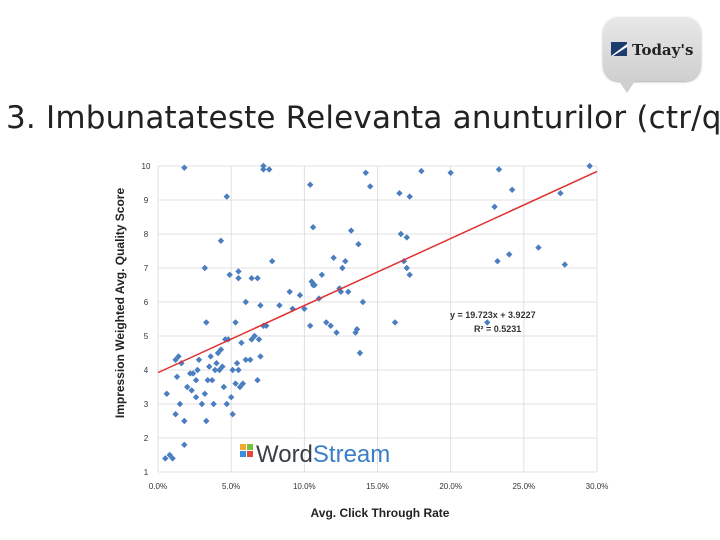 Image resolution: width=720 pixels, height=540 pixels. Describe the element at coordinates (380, 513) in the screenshot. I see `x-axis-label: Avg. Click Through Rate` at that location.